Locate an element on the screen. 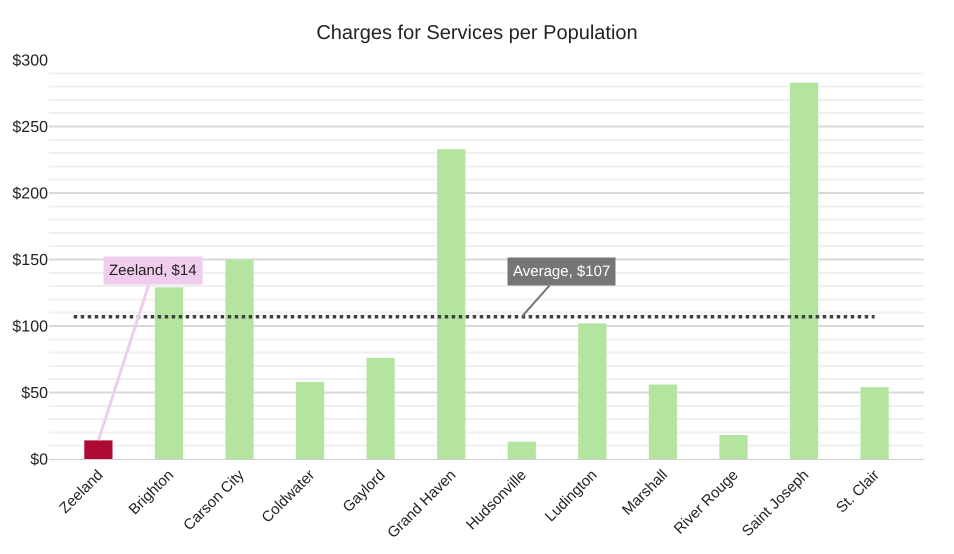  y-tick-label: $300 is located at coordinates (30, 61).